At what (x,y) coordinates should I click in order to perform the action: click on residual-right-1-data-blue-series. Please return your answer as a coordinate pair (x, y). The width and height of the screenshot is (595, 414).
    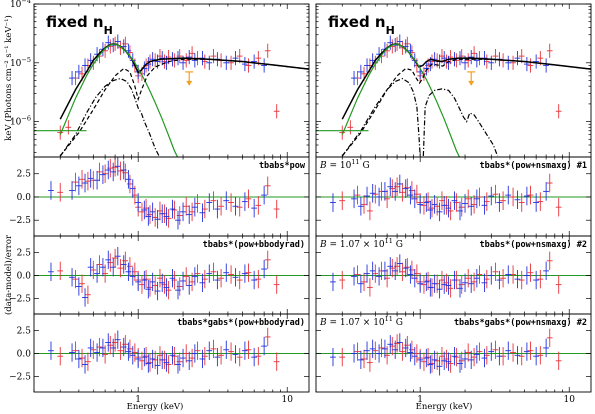
    Looking at the image, I should click on (439, 198).